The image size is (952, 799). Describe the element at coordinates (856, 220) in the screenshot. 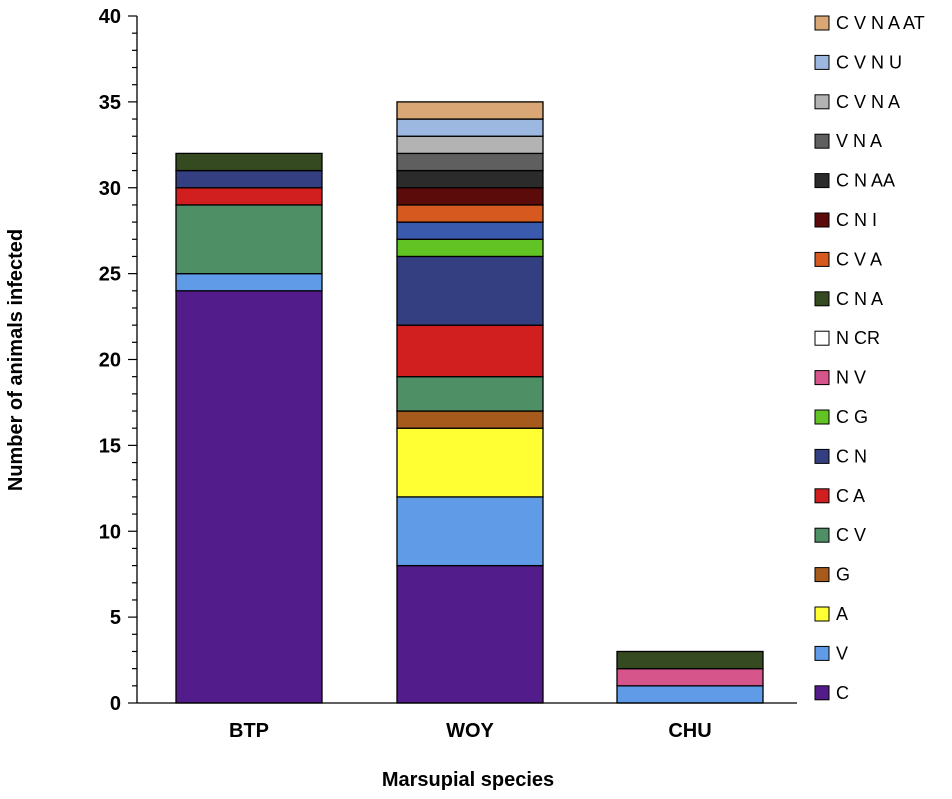

I see `legend-label: C N I` at that location.